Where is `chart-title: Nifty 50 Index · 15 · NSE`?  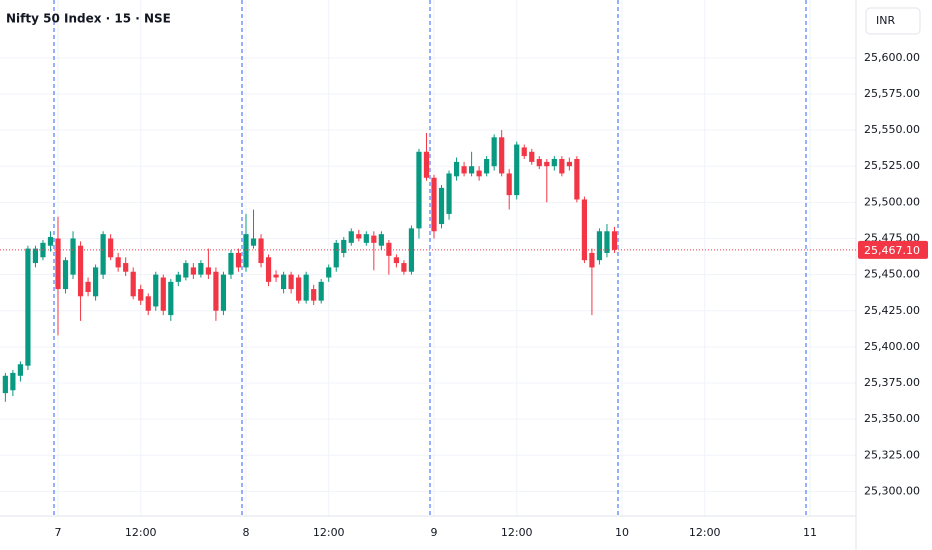 chart-title: Nifty 50 Index · 15 · NSE is located at coordinates (88, 19).